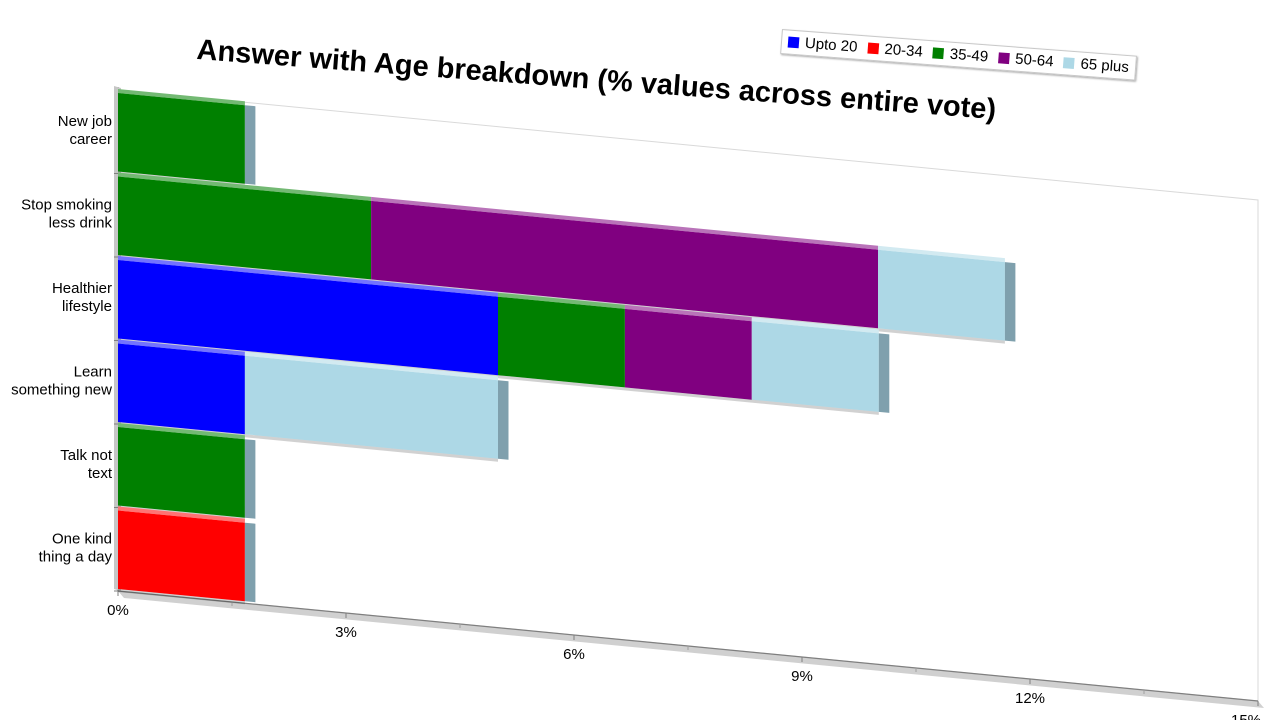  What do you see at coordinates (1246, 716) in the screenshot?
I see `x-tick-label: 15%` at bounding box center [1246, 716].